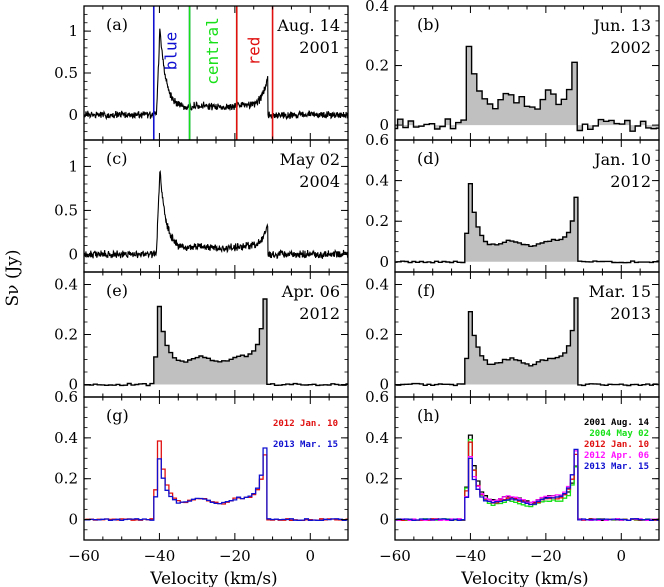  What do you see at coordinates (319, 181) in the screenshot?
I see `year-label-c: 2004` at bounding box center [319, 181].